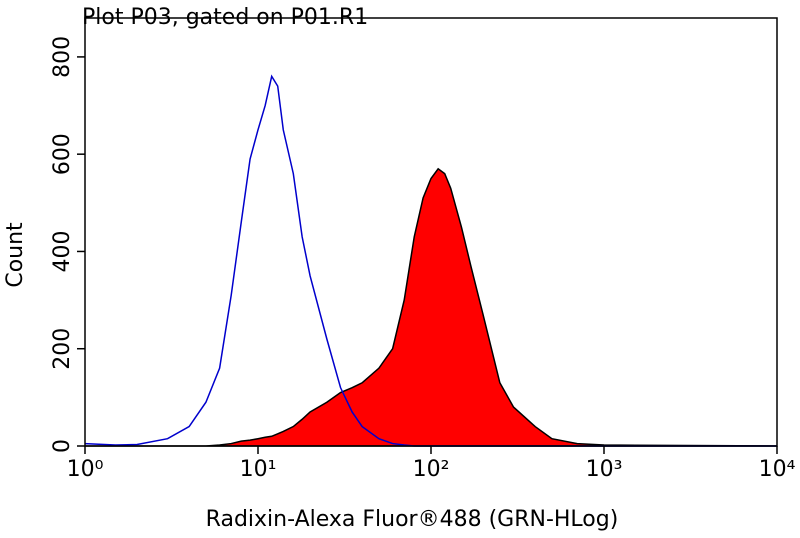 This screenshot has width=800, height=538. Describe the element at coordinates (258, 469) in the screenshot. I see `x-tick-label: 10¹` at that location.